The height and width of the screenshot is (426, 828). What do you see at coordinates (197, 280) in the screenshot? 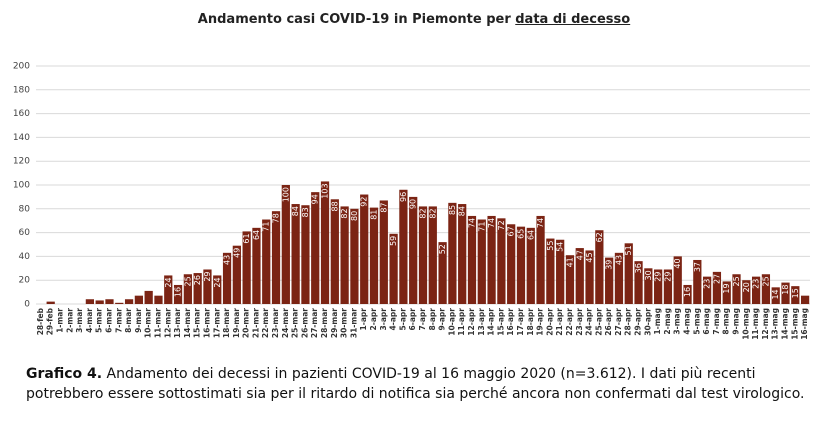
I see `data-label: 26` at bounding box center [197, 280].